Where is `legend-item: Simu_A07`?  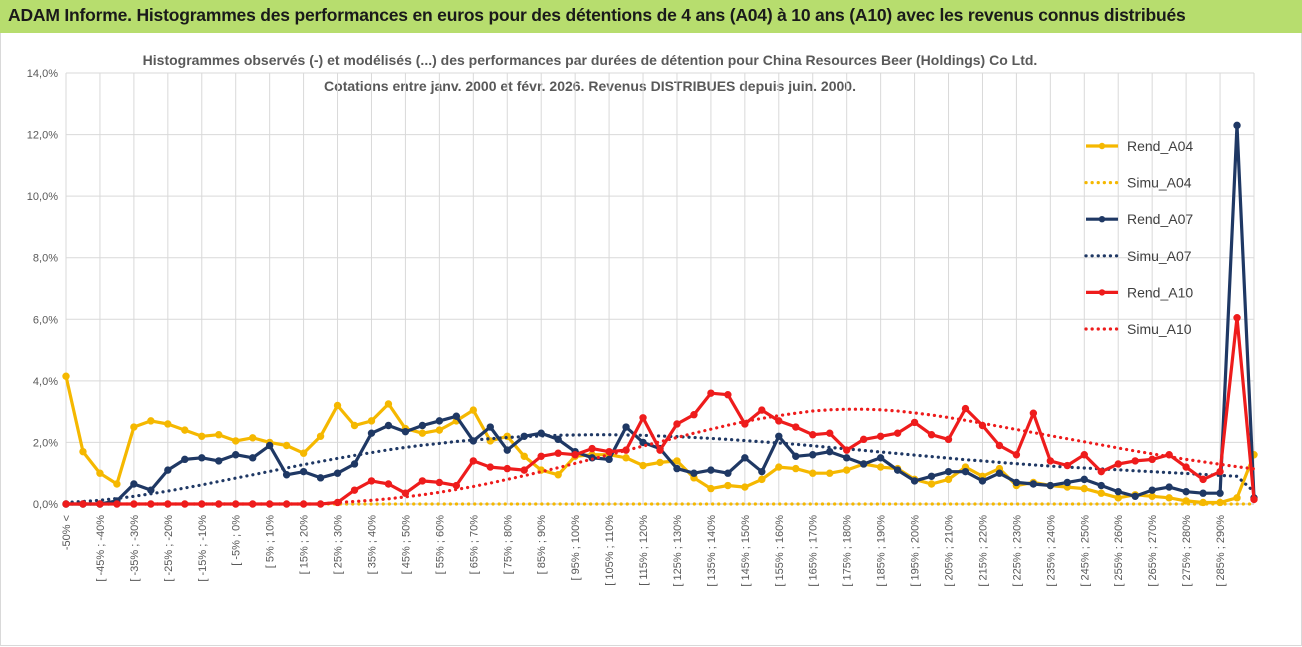
legend-item: Simu_A07 is located at coordinates (1138, 256).